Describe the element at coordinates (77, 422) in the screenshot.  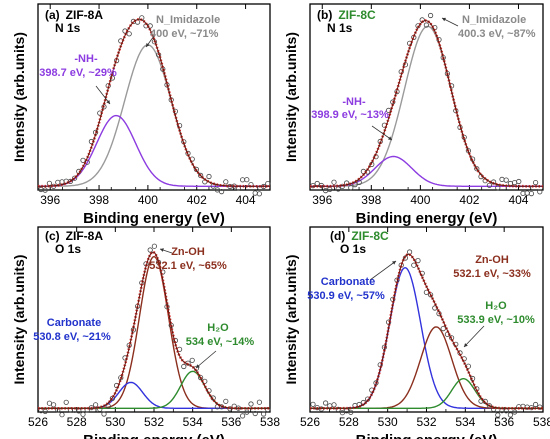
I see `x-tick-label: 528` at that location.